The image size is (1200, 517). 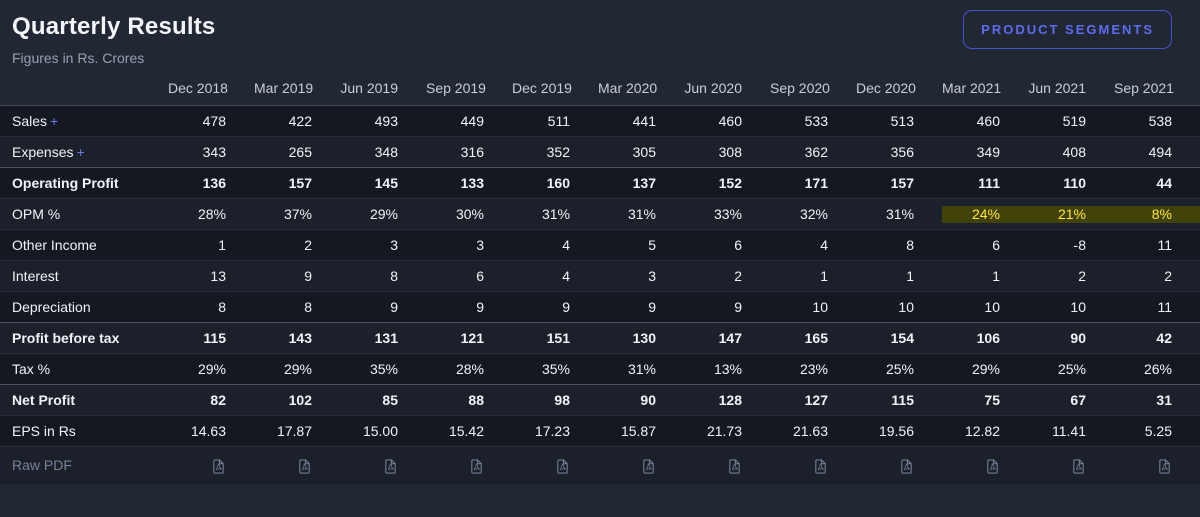 I want to click on column-header: Dec 2020, so click(x=886, y=88).